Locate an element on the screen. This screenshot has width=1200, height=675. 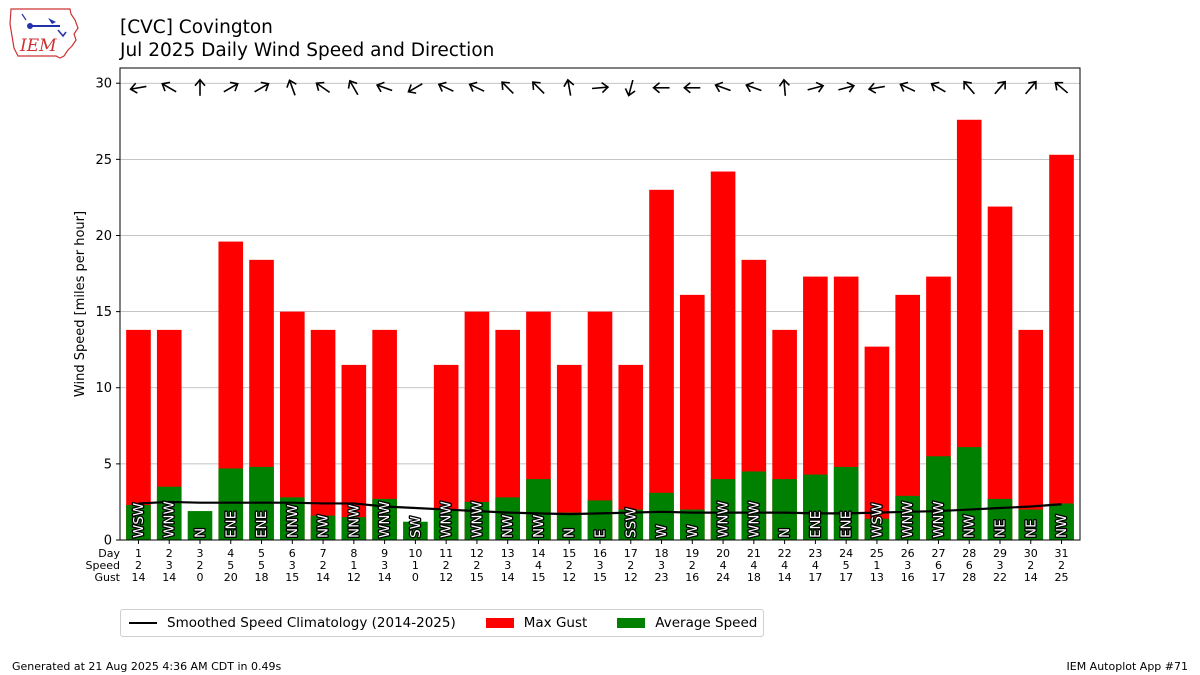
day-label: 2 is located at coordinates (169, 553).